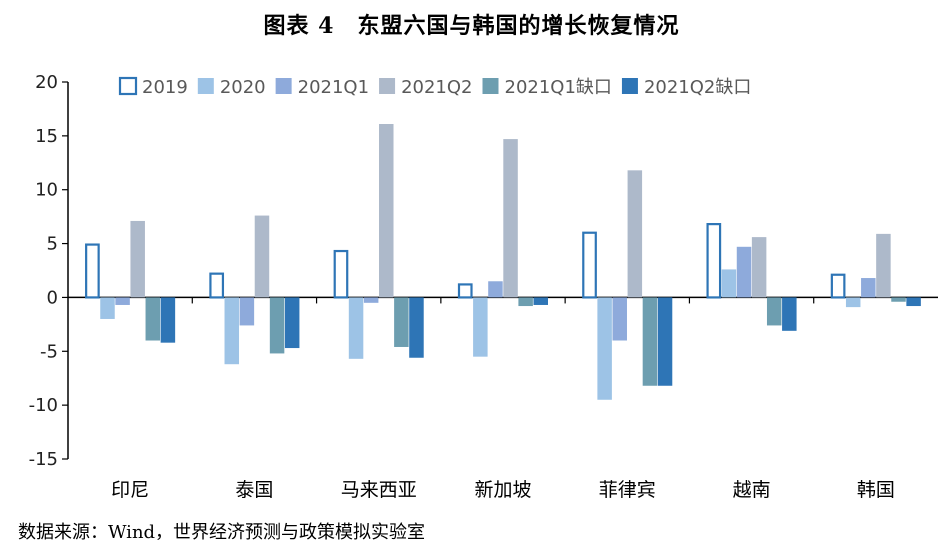  Describe the element at coordinates (254, 490) in the screenshot. I see `category-label: 泰国` at that location.